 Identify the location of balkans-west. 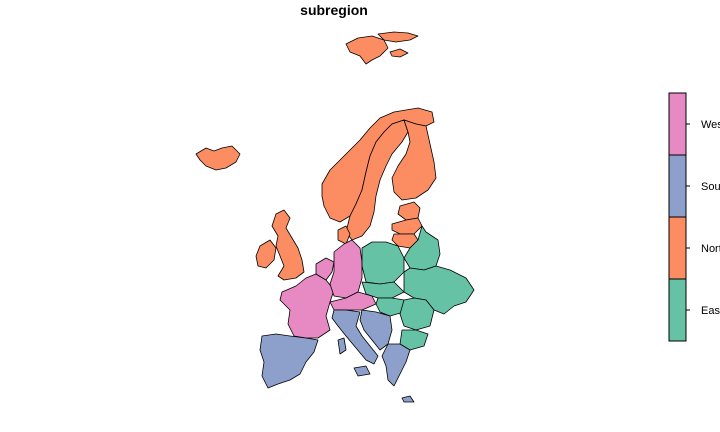
(376, 330).